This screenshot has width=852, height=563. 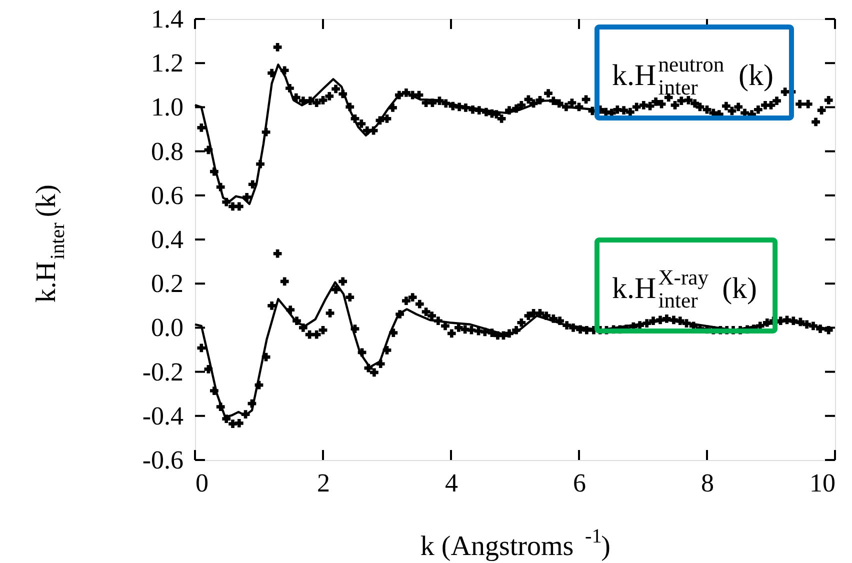 I want to click on y-tick-label: -0.6, so click(x=163, y=460).